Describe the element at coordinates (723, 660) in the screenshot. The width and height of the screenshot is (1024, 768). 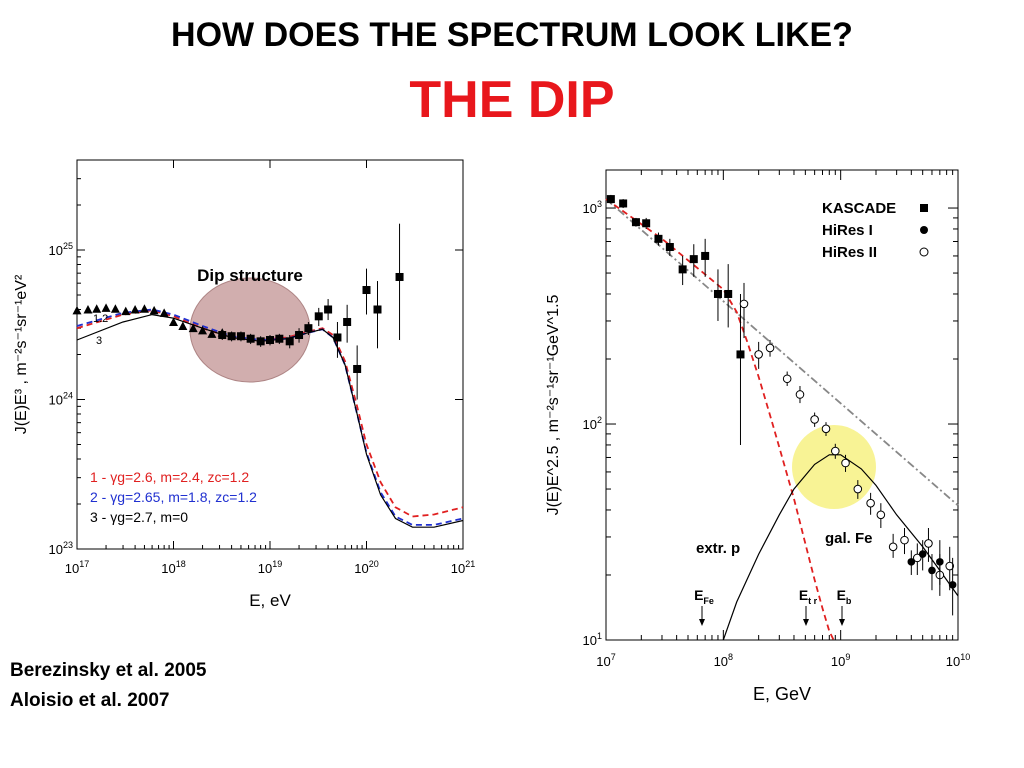
I see `x-tick-label: 10⁸` at that location.